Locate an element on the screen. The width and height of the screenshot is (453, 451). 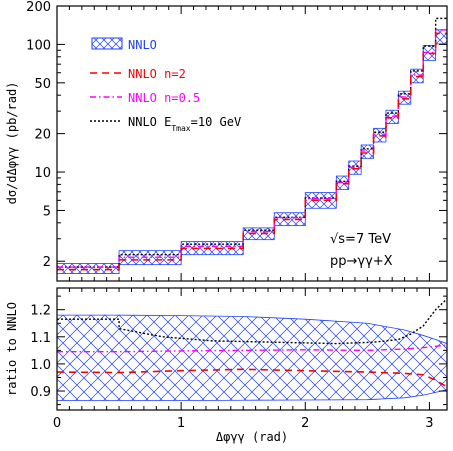
y-axis-label-bottom: ratio to NNLO is located at coordinates (12, 349).